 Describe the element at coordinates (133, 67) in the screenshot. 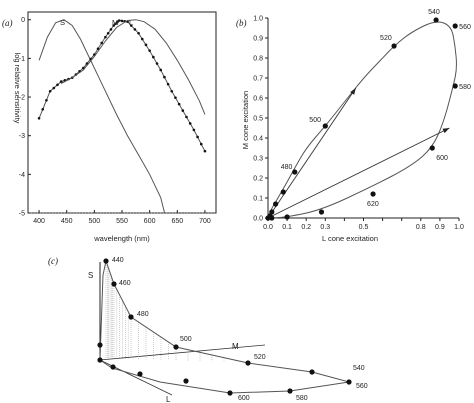

I see `panel-a-series-l-line` at that location.